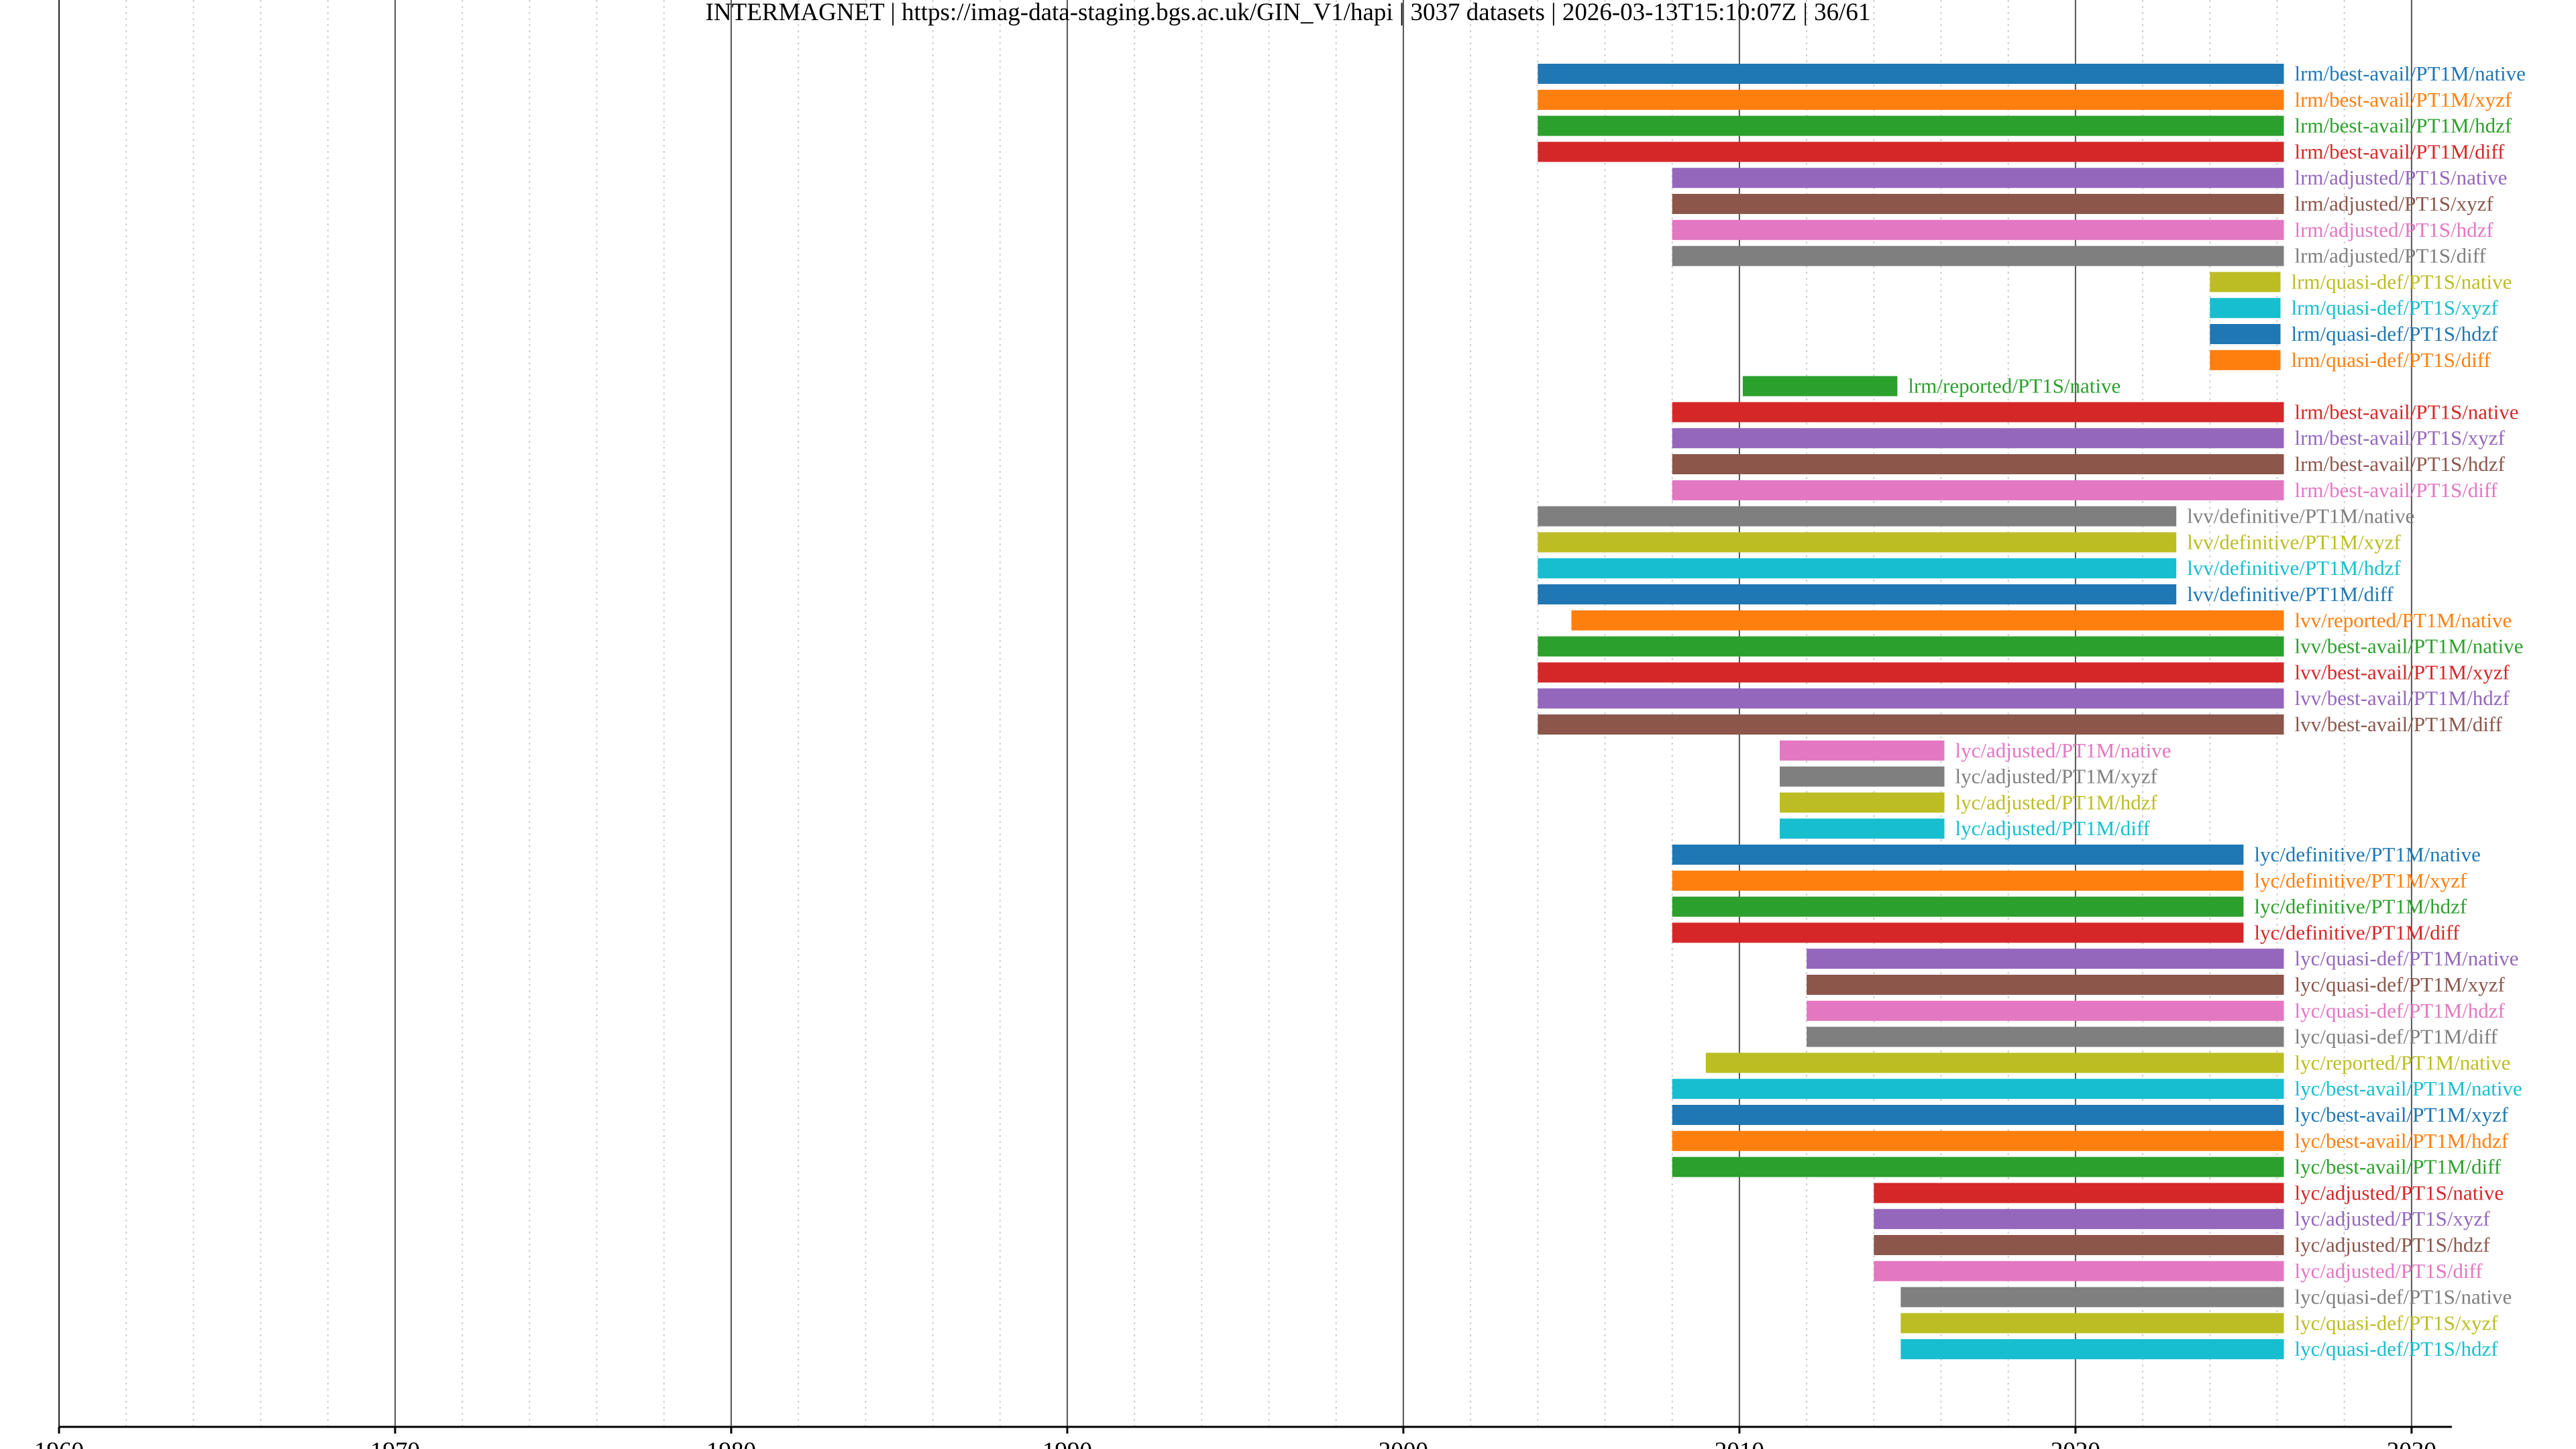 This screenshot has height=1449, width=2576. I want to click on bar-label: lyc/best-avail/PT1M/hdzf, so click(2402, 1140).